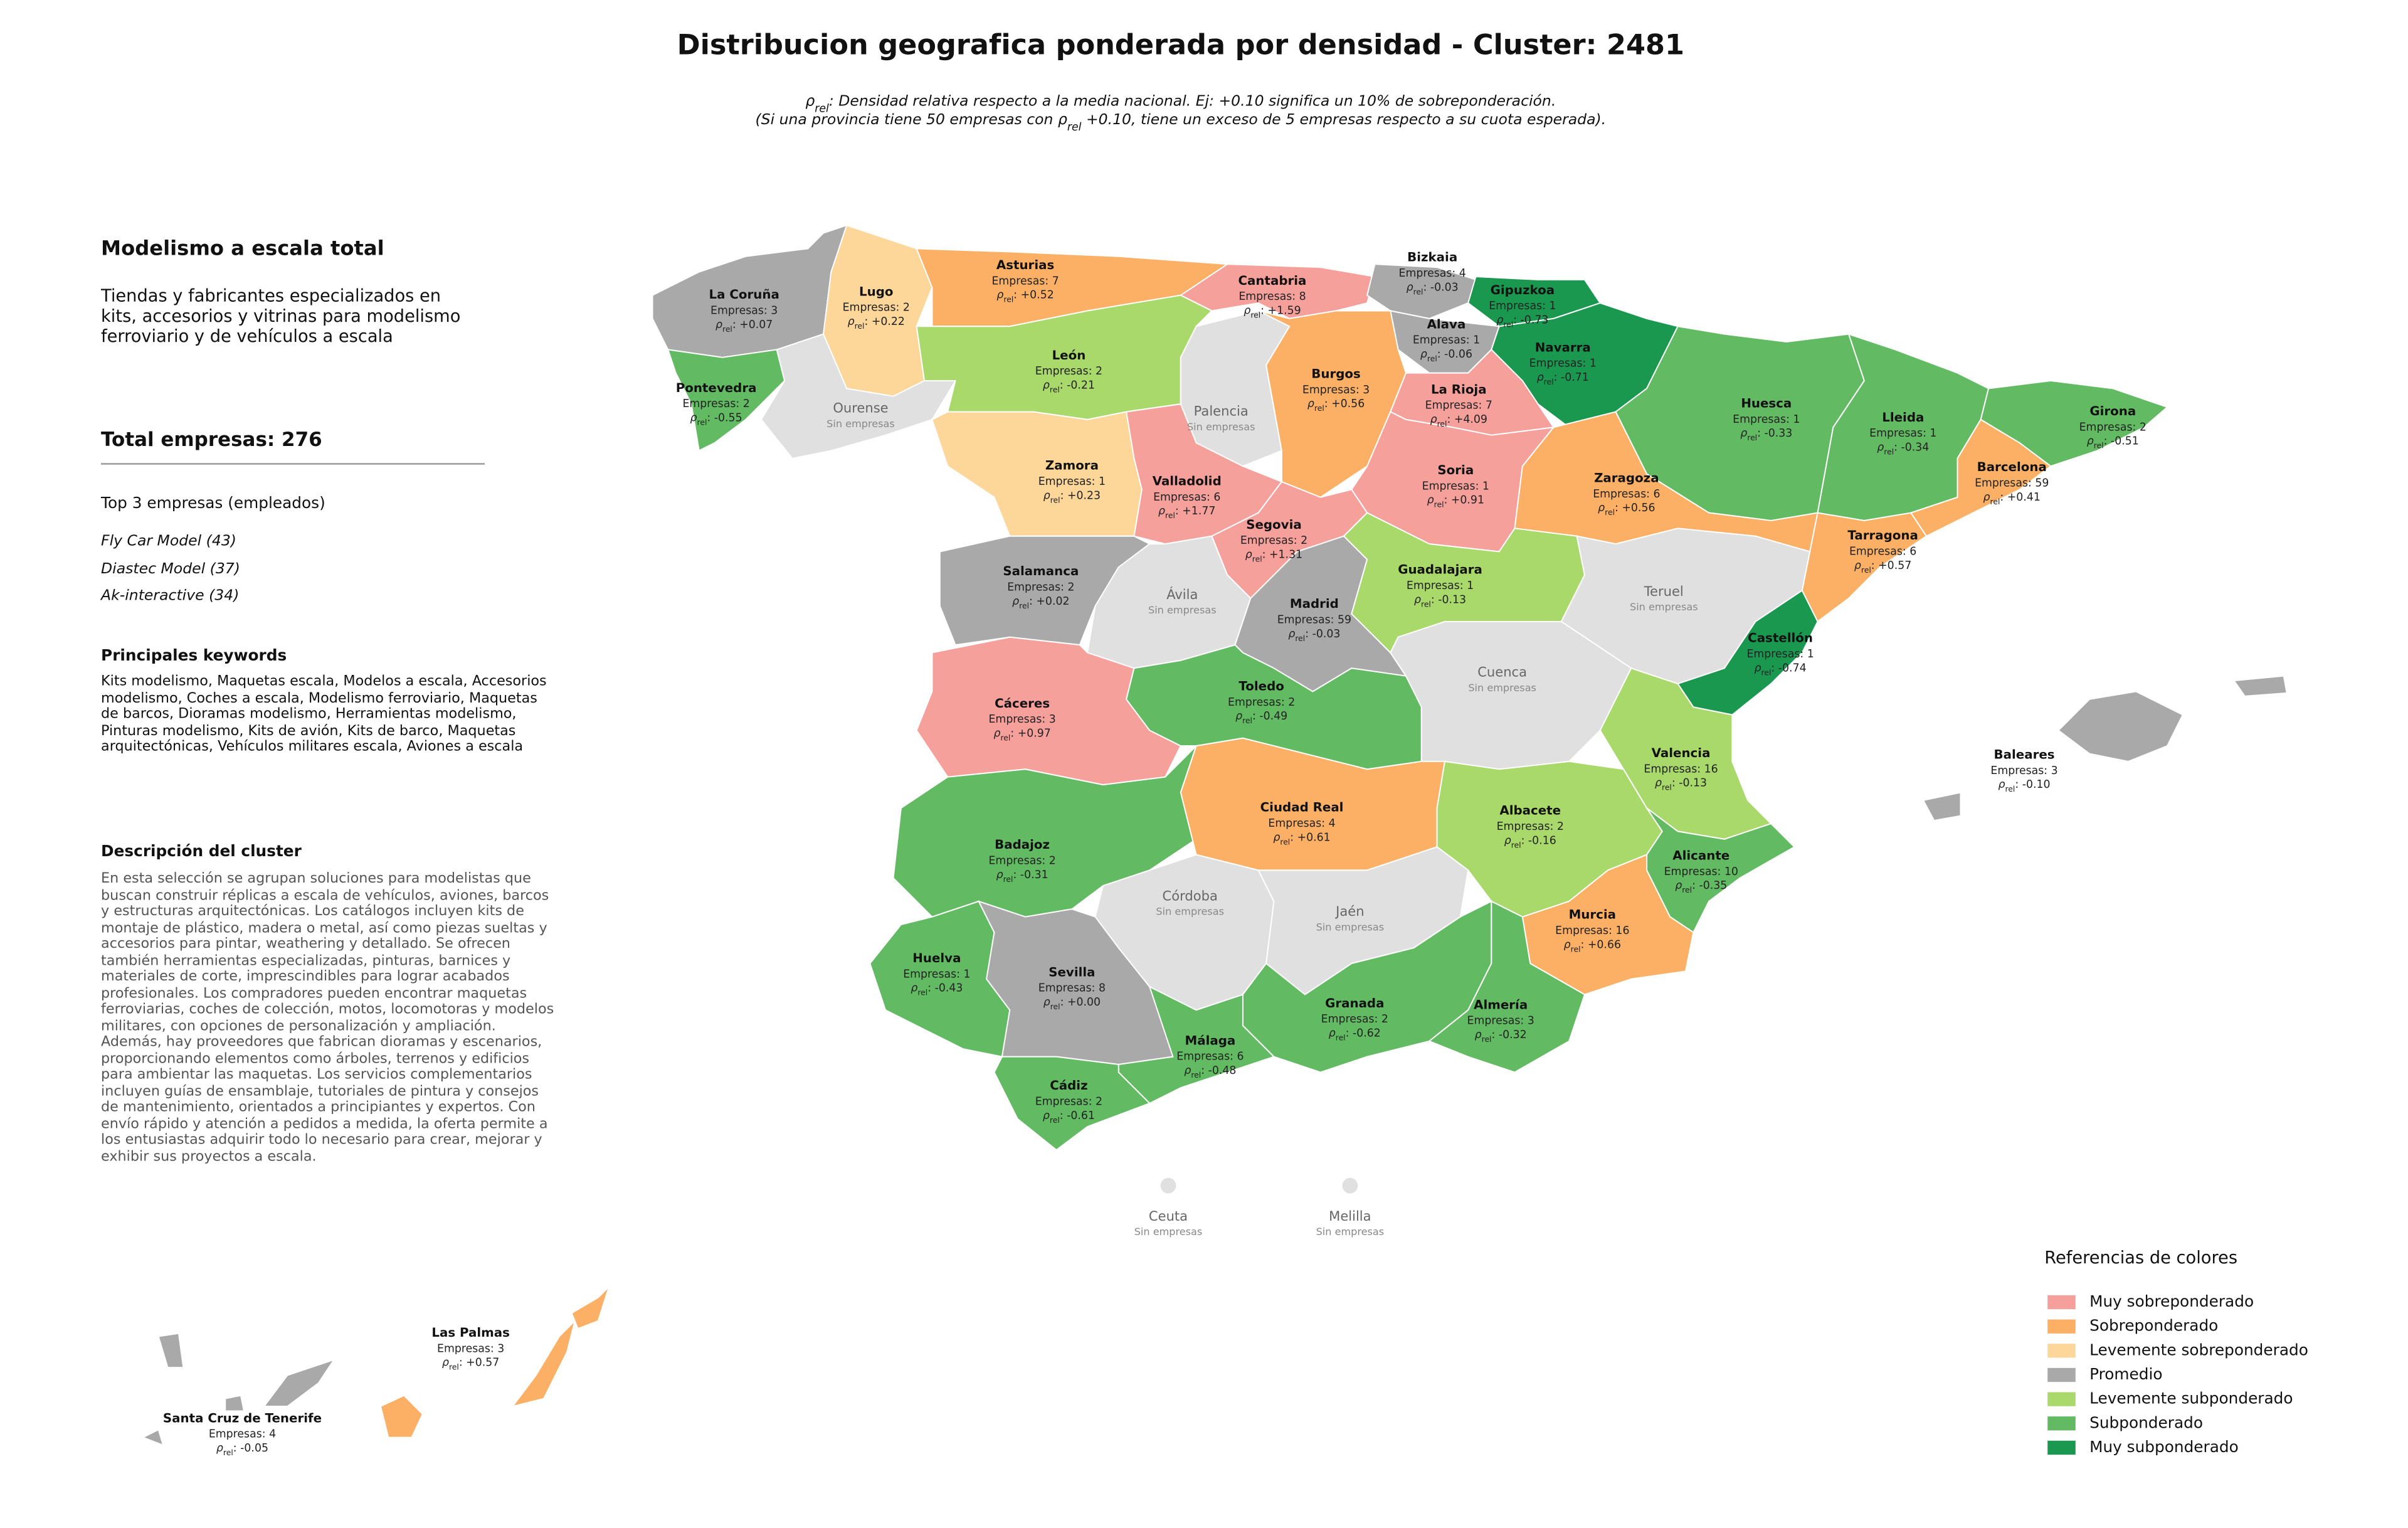  What do you see at coordinates (1314, 837) in the screenshot?
I see `rho-value: +0.61` at bounding box center [1314, 837].